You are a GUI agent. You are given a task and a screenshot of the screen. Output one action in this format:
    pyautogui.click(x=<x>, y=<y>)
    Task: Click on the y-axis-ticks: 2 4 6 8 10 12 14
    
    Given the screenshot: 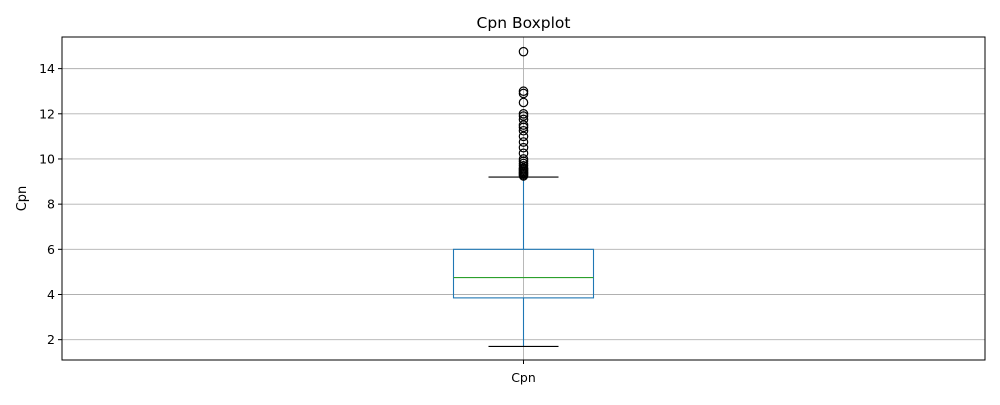 What is the action you would take?
    pyautogui.click(x=50, y=204)
    